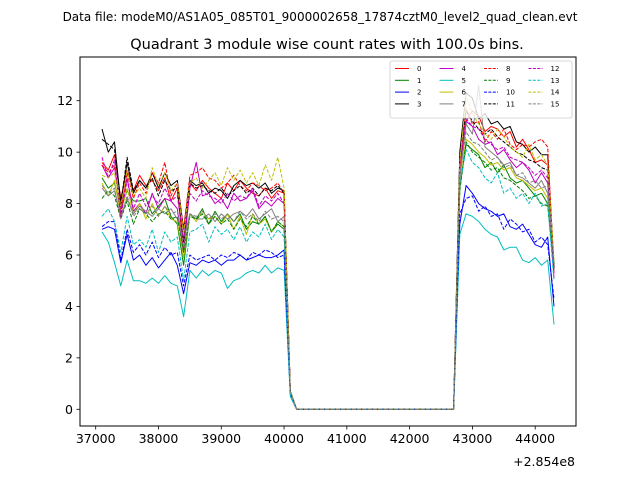 This screenshot has height=480, width=640. Describe the element at coordinates (555, 104) in the screenshot. I see `legend-label-15: 15` at that location.